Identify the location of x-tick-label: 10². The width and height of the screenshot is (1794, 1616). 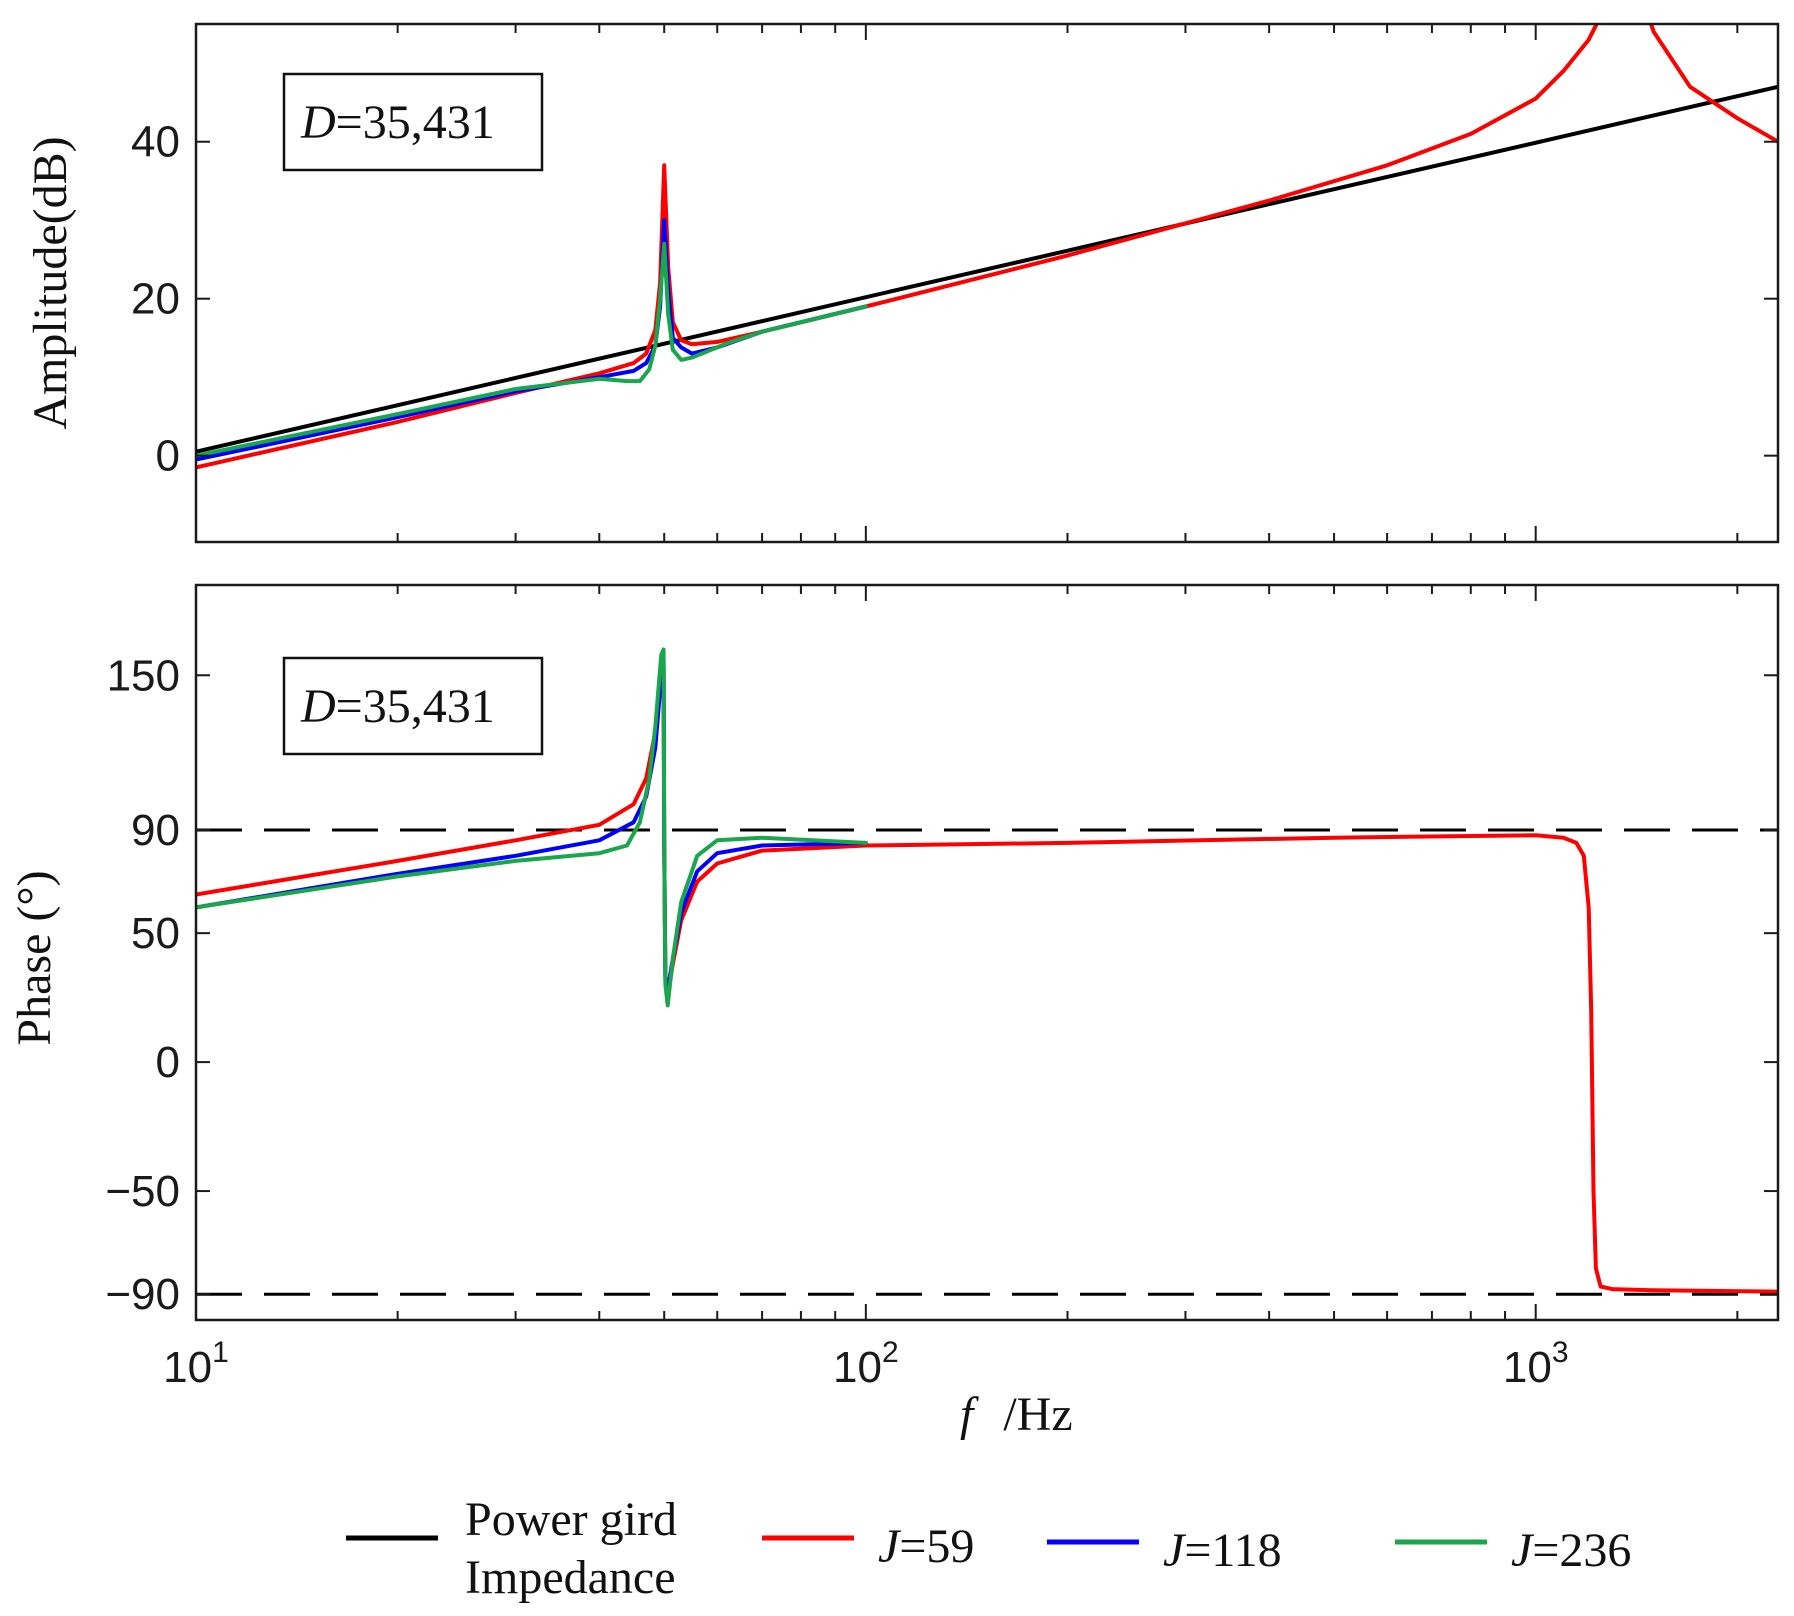
(866, 1364).